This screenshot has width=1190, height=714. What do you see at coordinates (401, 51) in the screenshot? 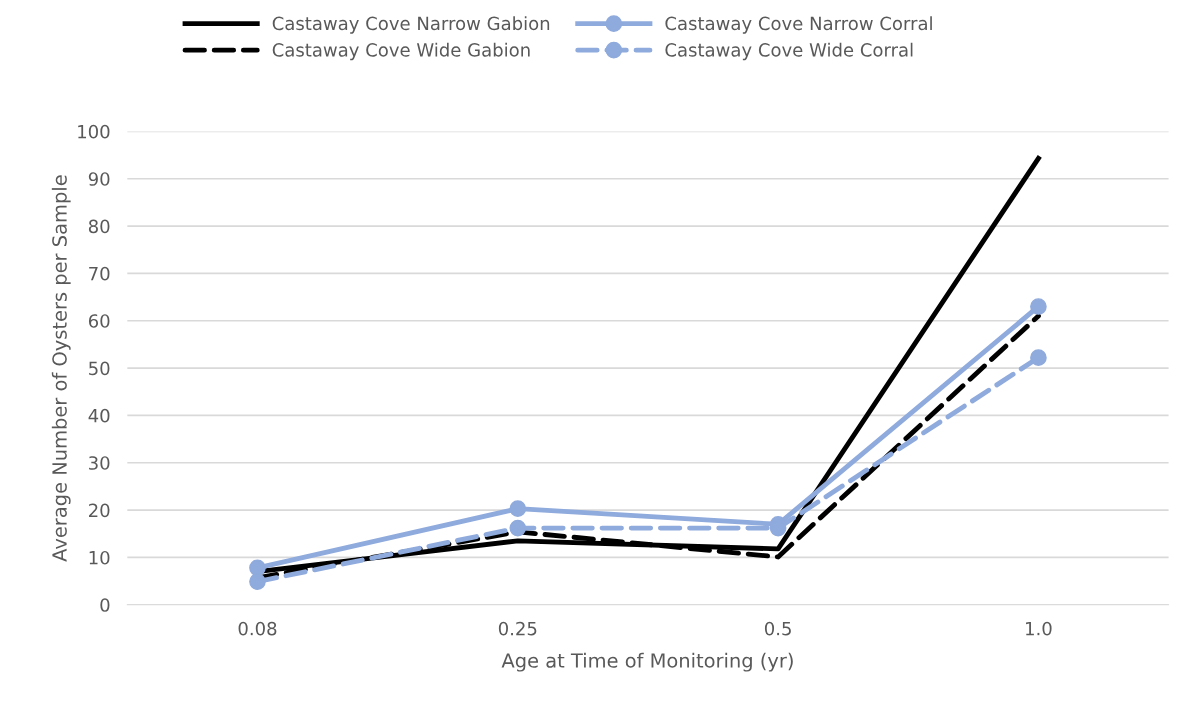
I see `legend-label: Castaway Cove Wide Gabion` at bounding box center [401, 51].